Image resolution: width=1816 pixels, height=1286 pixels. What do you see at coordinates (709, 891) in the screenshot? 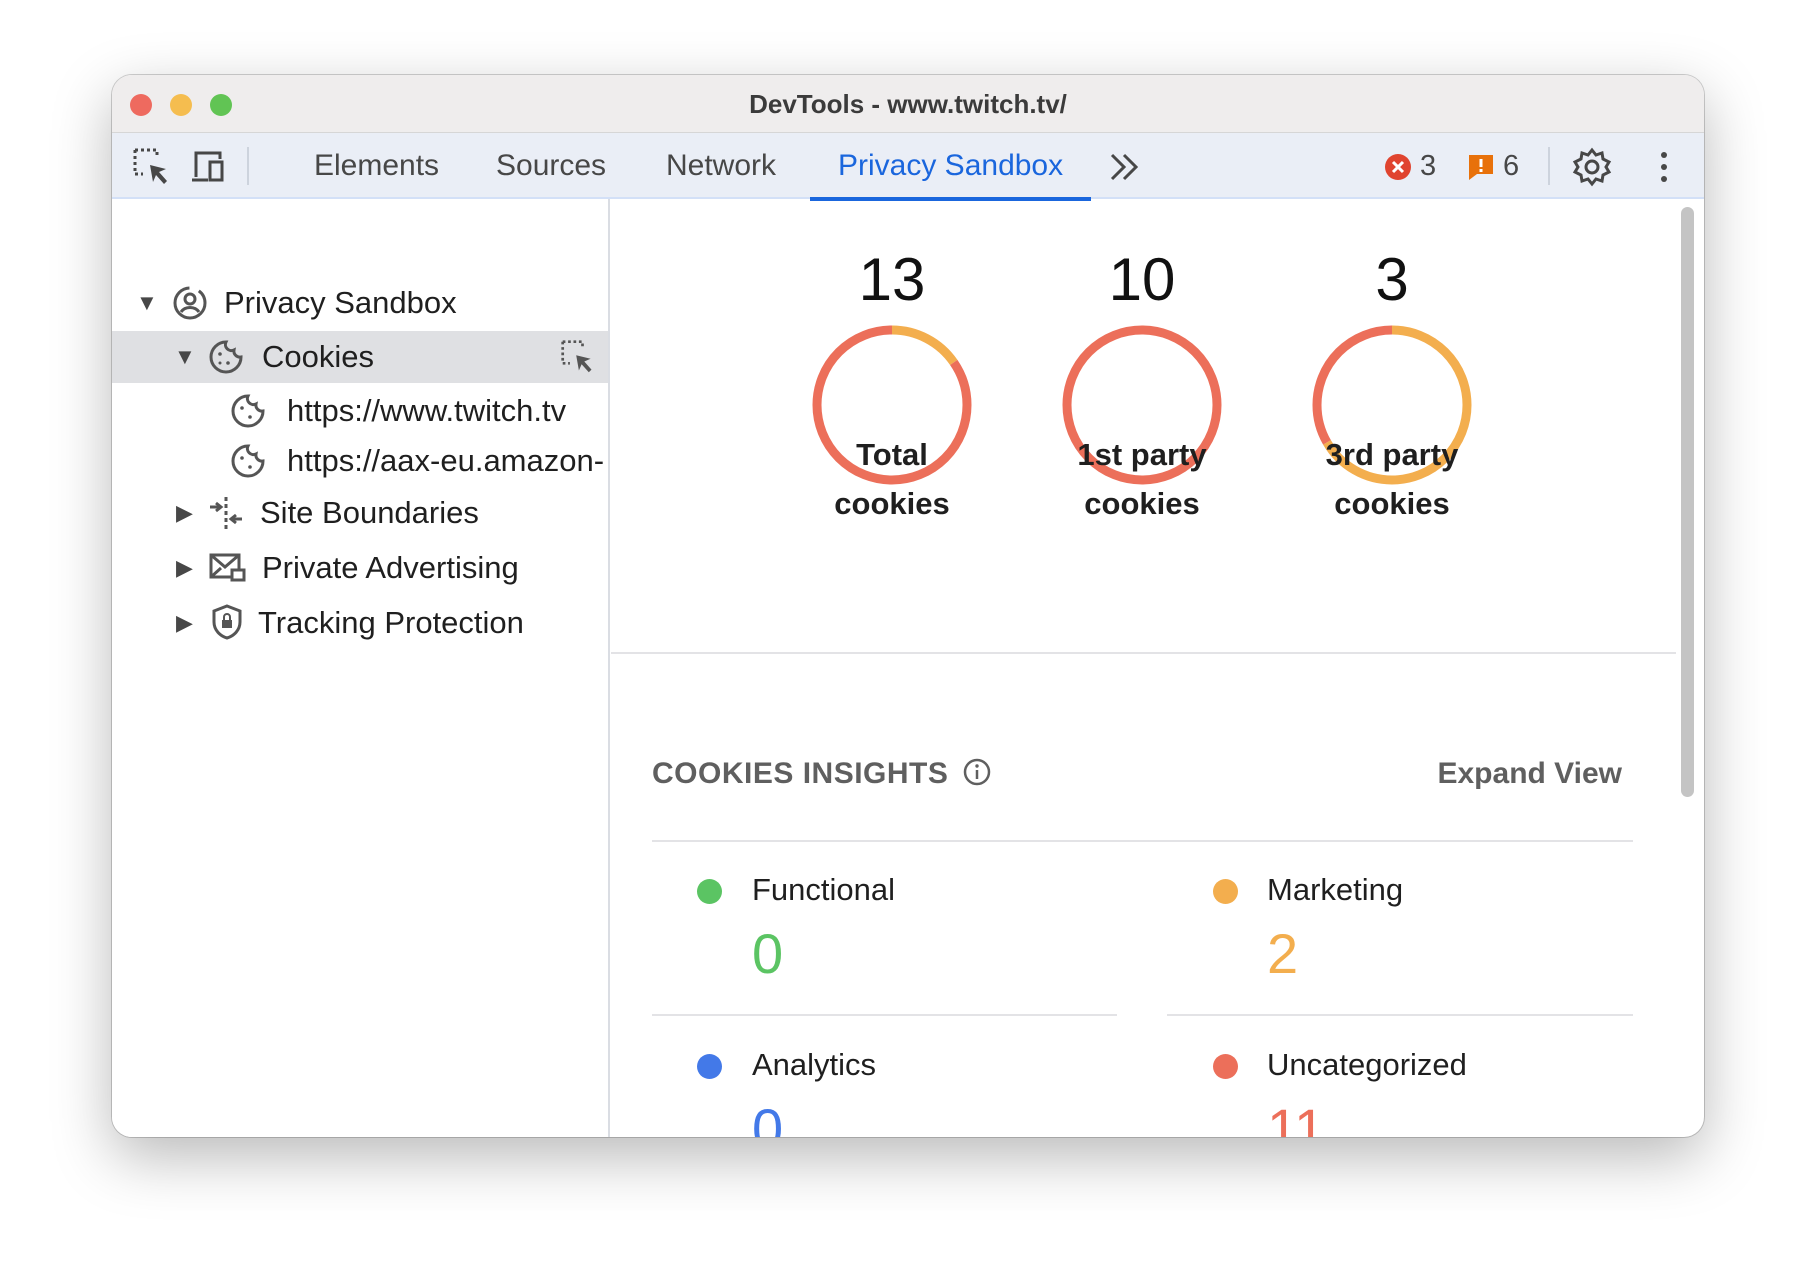
I see `functional-dot-icon` at bounding box center [709, 891].